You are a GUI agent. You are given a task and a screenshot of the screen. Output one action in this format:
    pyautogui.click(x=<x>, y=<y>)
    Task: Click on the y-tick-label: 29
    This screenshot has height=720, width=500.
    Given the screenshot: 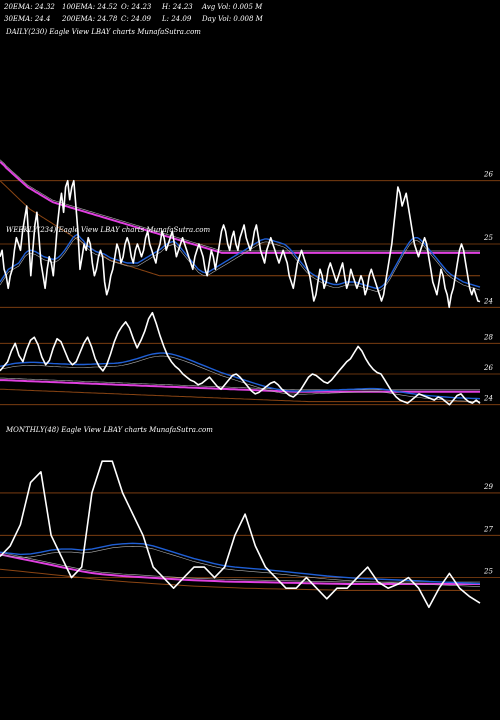 What is the action you would take?
    pyautogui.click(x=488, y=487)
    